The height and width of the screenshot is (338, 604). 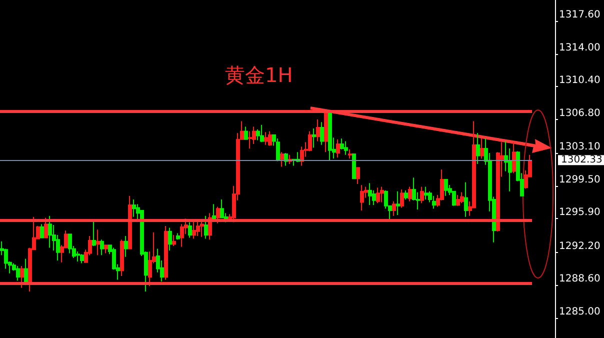 I want to click on y-tick-label: 1292.20, so click(x=579, y=246).